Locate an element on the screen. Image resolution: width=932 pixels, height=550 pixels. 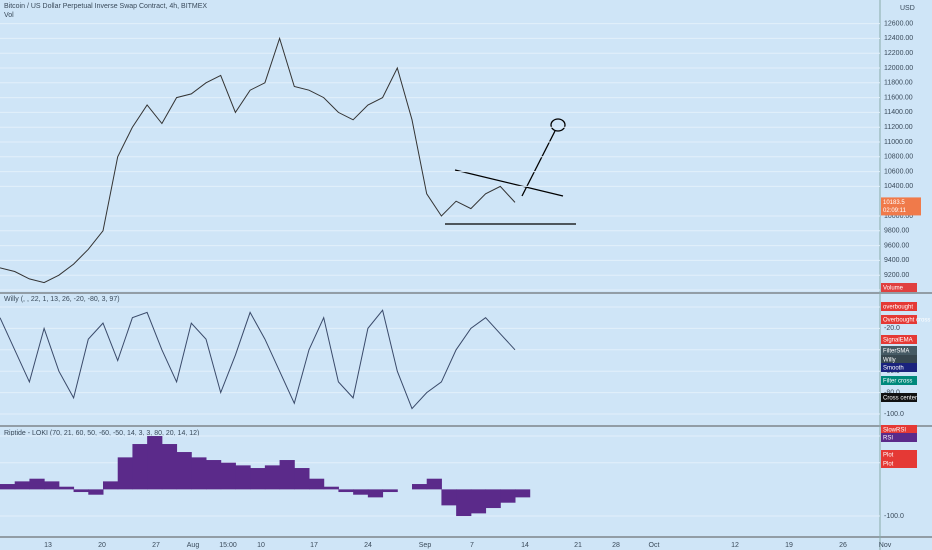
volume-tag-bg is located at coordinates (899, 287).